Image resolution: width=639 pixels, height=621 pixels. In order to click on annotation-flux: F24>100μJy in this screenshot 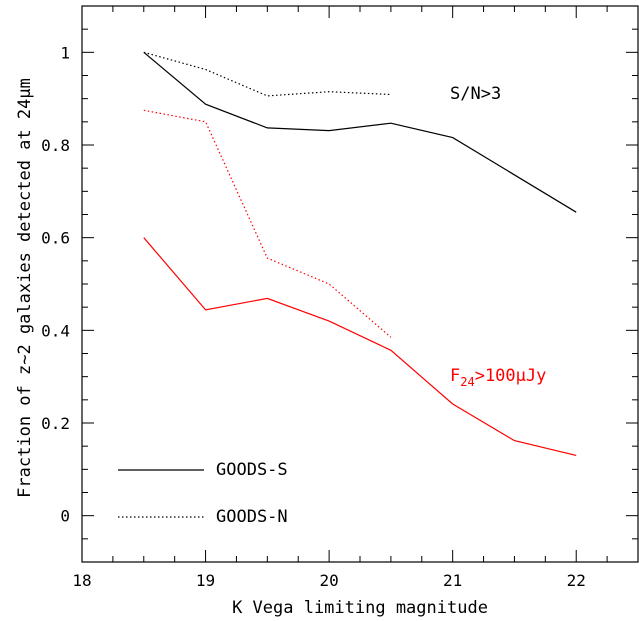, I will do `click(498, 377)`.